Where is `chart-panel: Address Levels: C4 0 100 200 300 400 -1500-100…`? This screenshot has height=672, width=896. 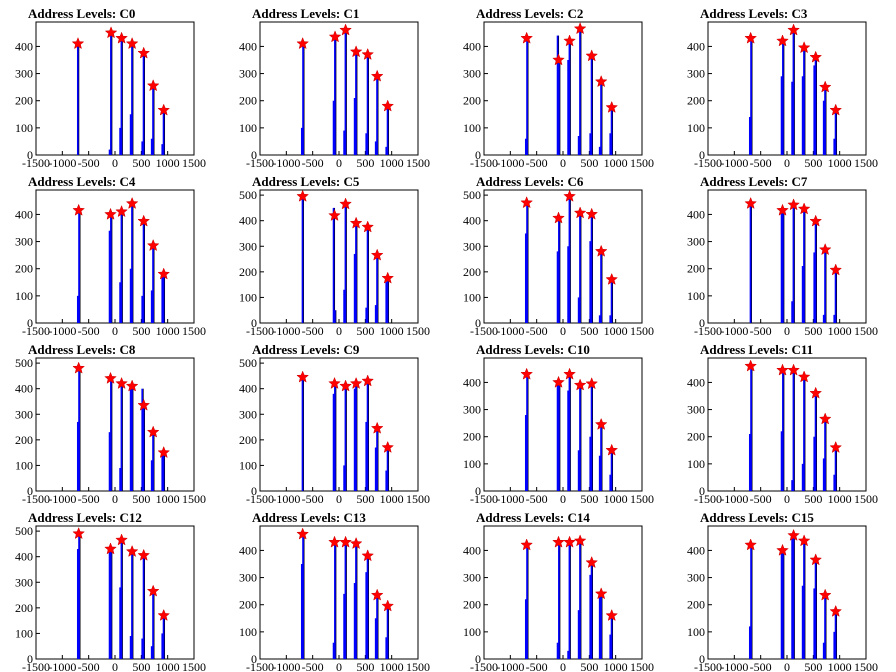
chart-panel: Address Levels: C4 0 100 200 300 400 -1500-100… is located at coordinates (110, 256).